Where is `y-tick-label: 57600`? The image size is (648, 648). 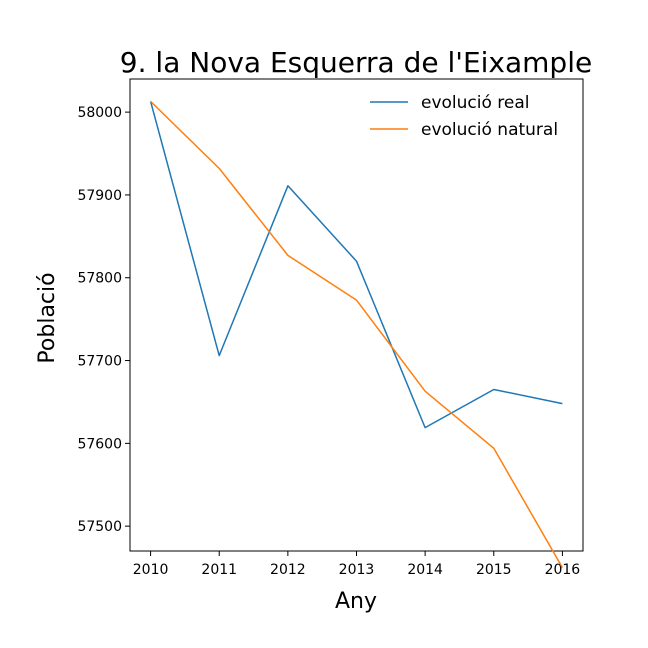
y-tick-label: 57600 is located at coordinates (99, 444).